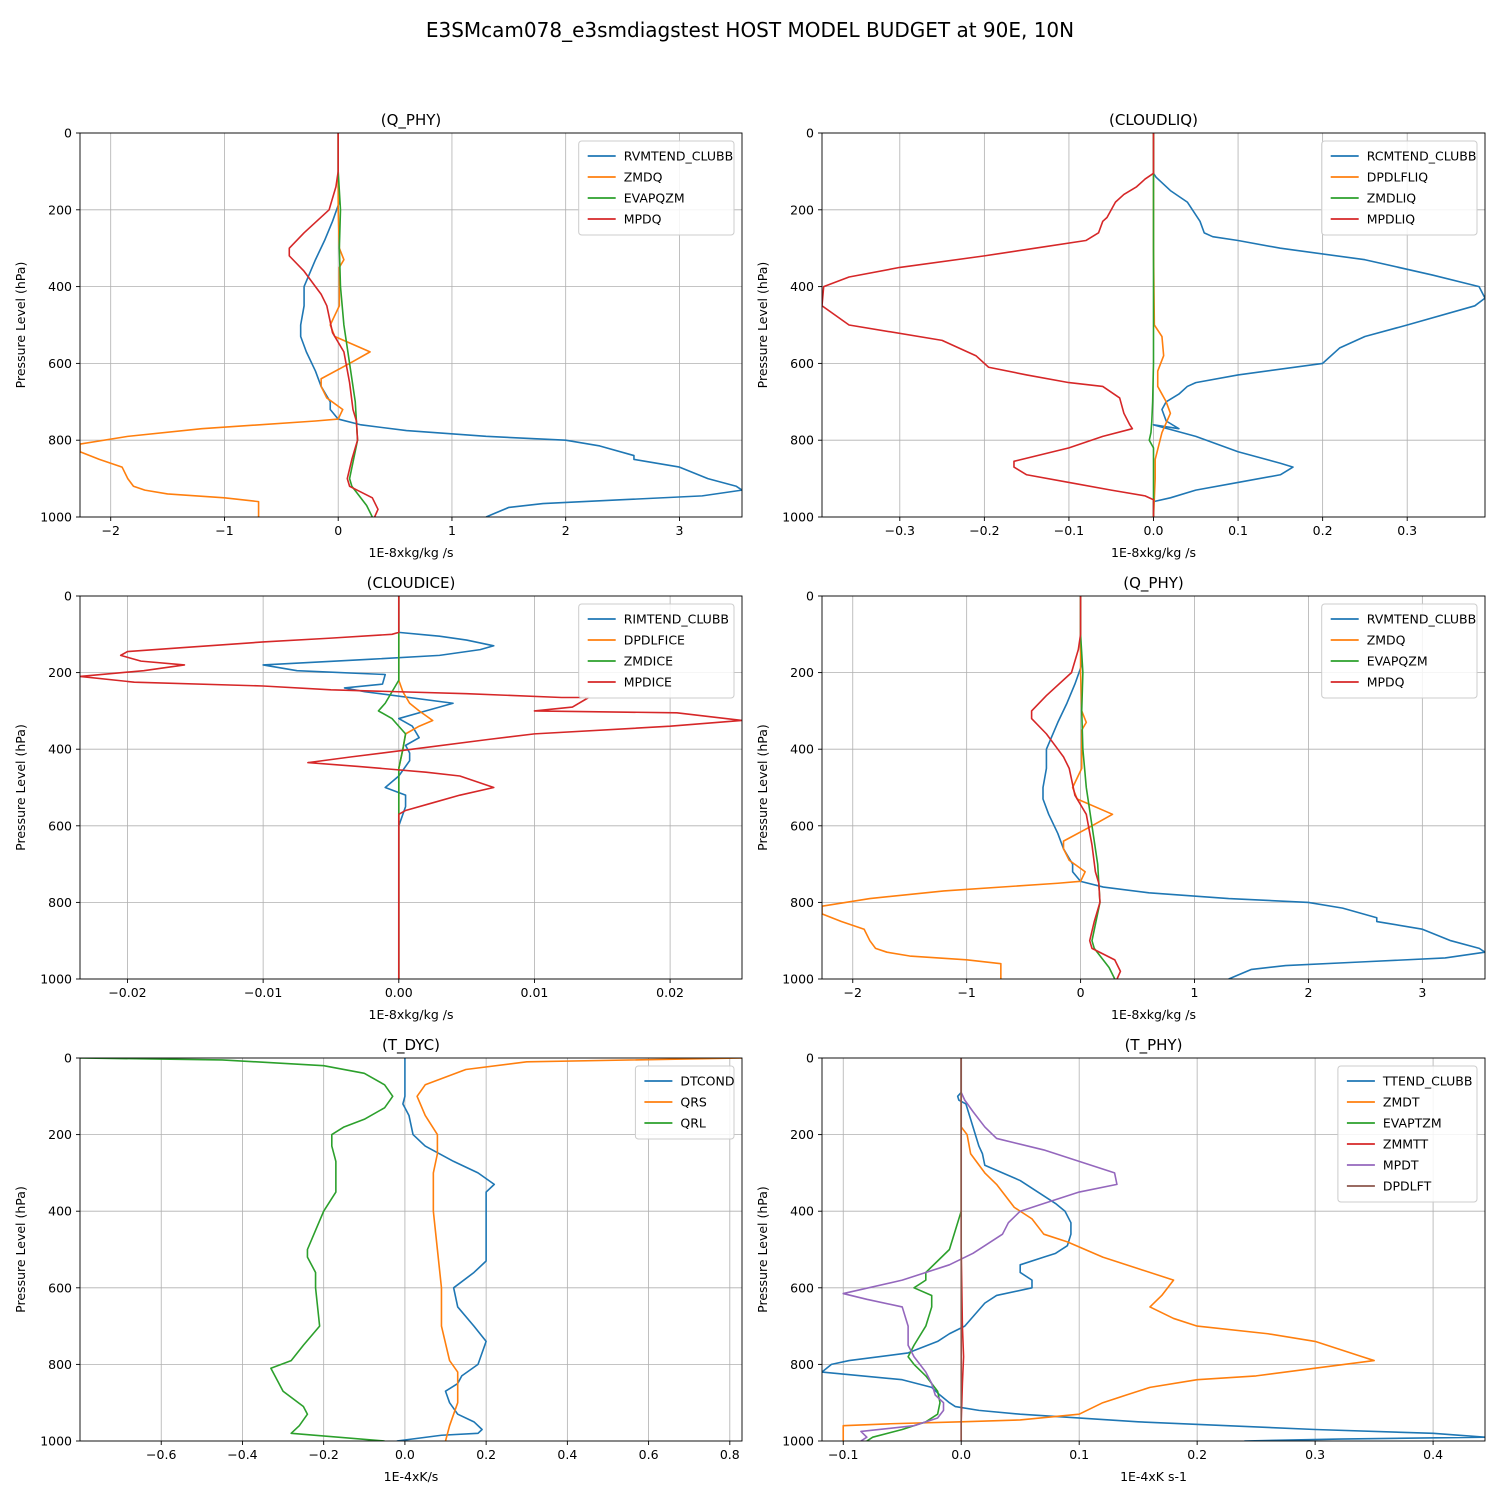 This screenshot has height=1500, width=1500. What do you see at coordinates (676, 619) in the screenshot?
I see `legend-label: RIMTEND_CLUBB` at bounding box center [676, 619].